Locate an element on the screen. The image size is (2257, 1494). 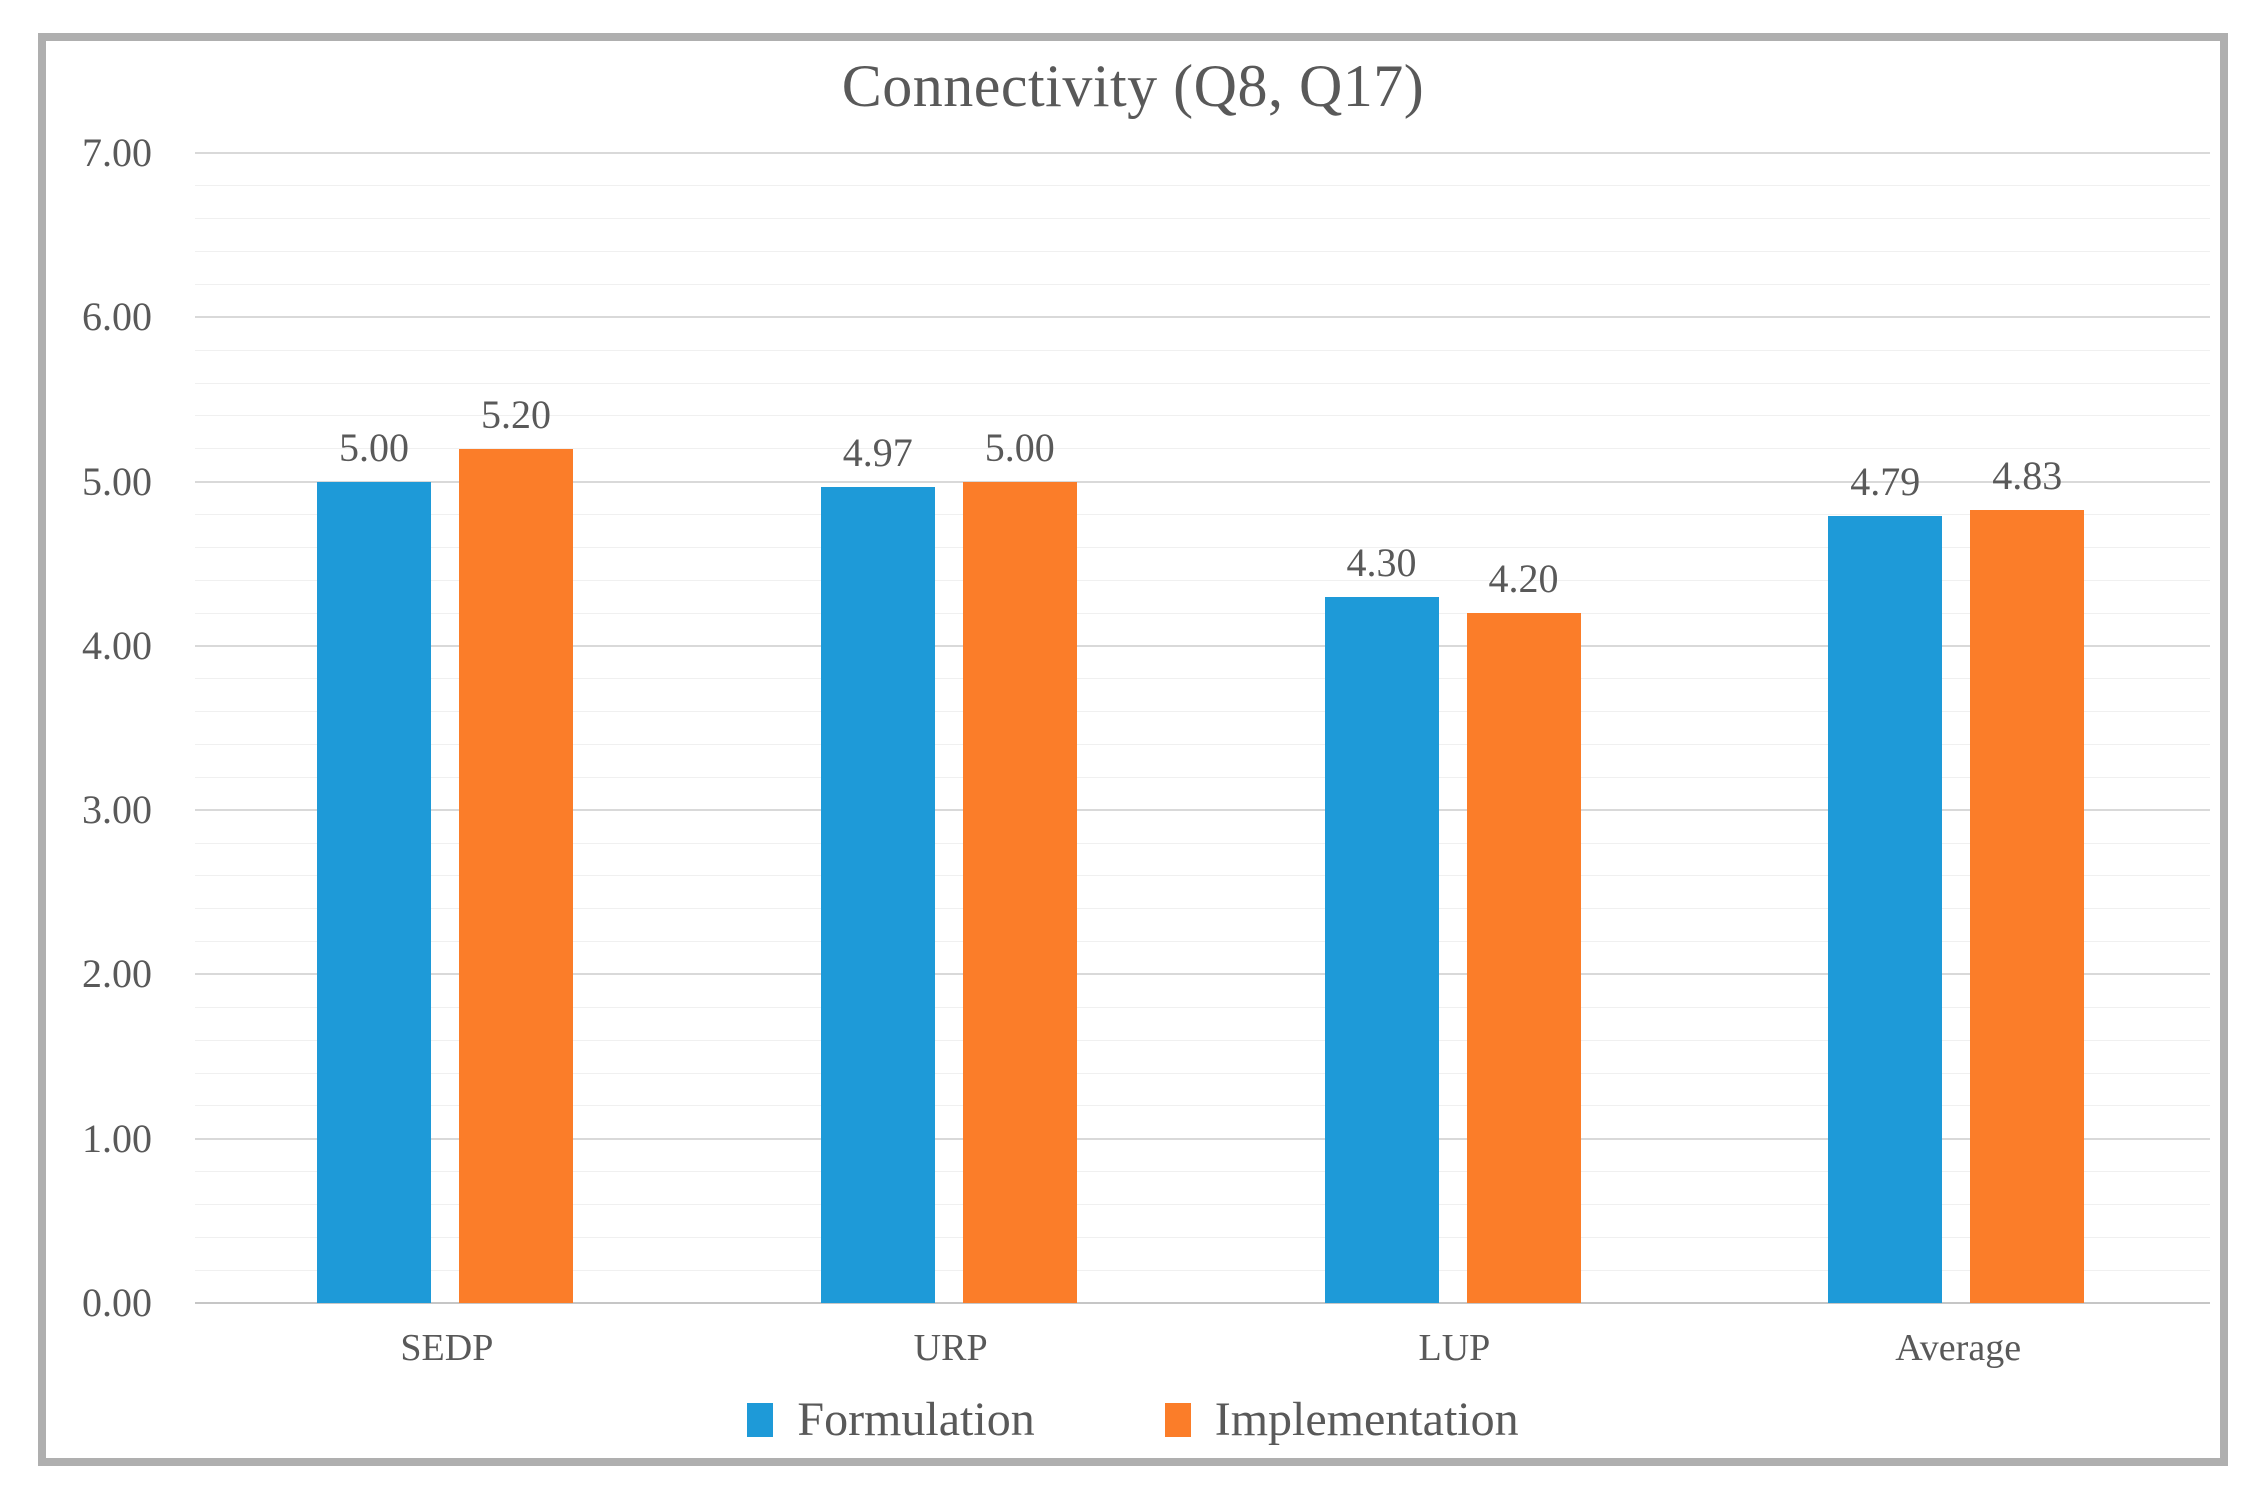
y-tick-label: 7.00 is located at coordinates (117, 152).